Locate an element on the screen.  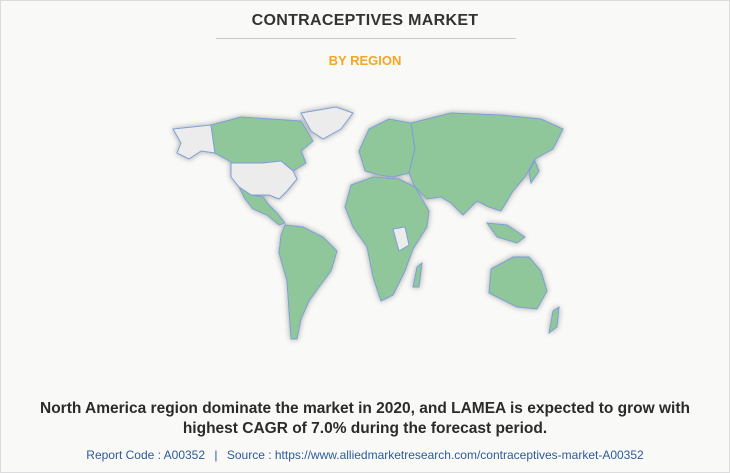
alaska is located at coordinates (194, 142).